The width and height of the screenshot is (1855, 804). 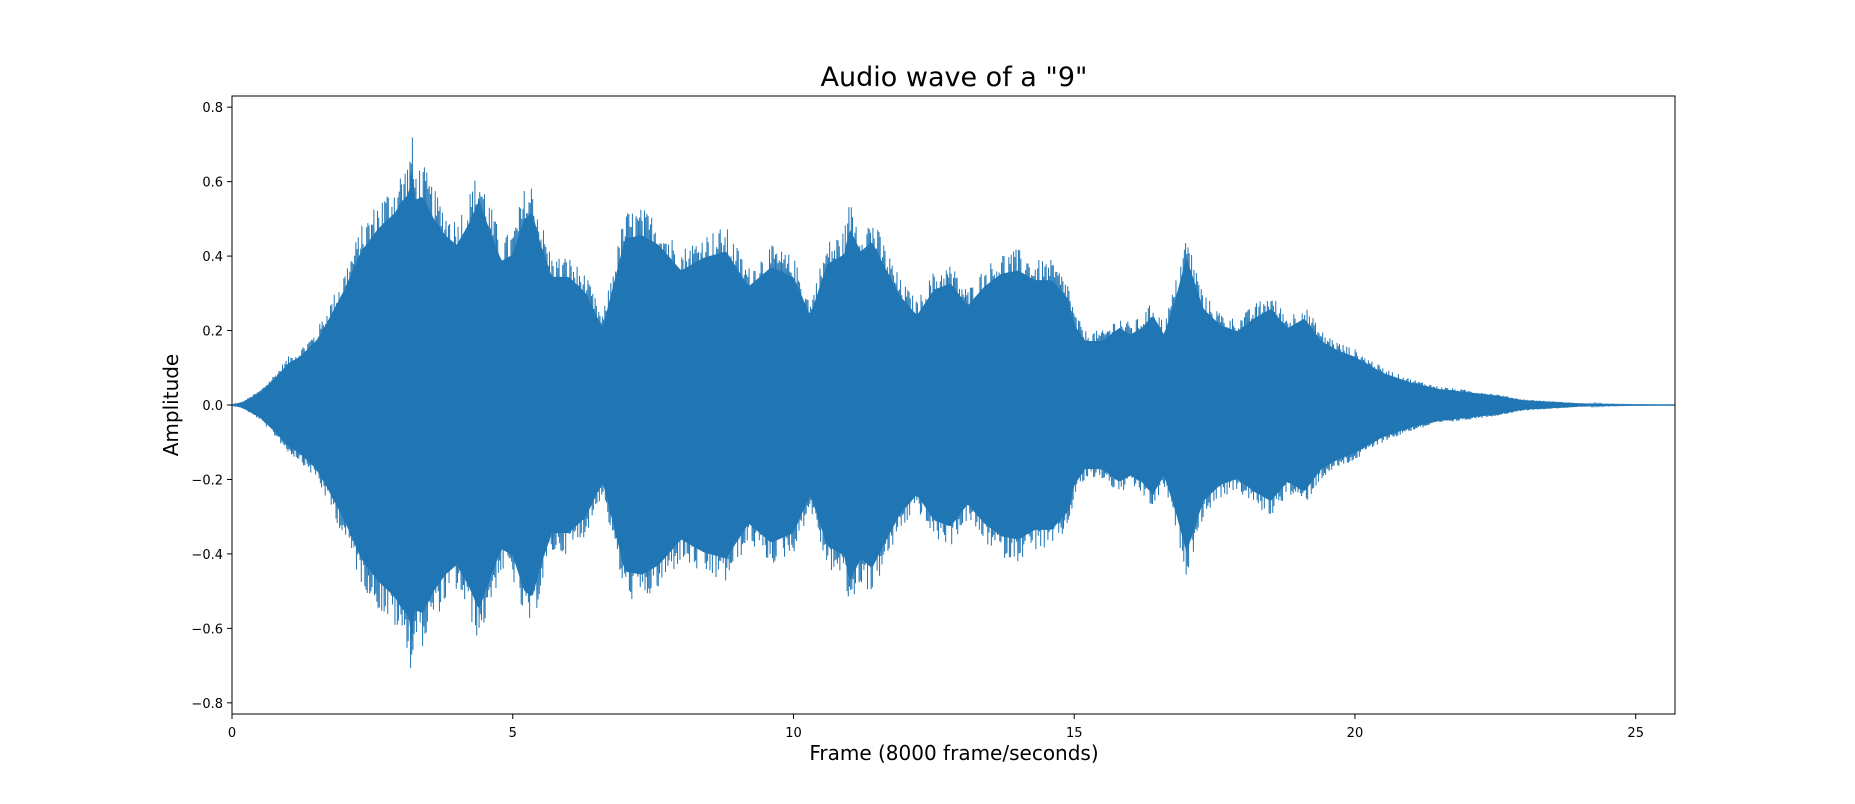 I want to click on x-tick-label: 20, so click(x=1355, y=733).